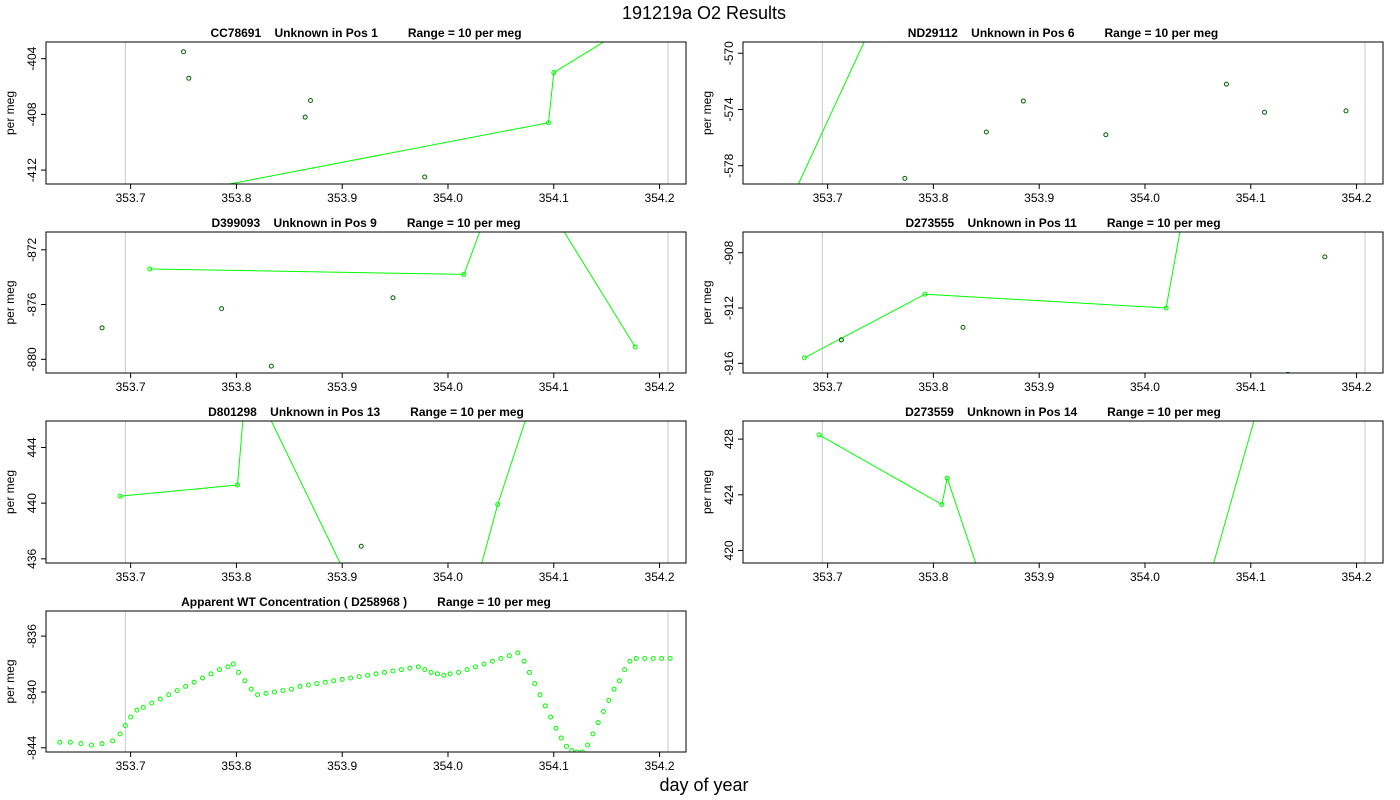 Image resolution: width=1400 pixels, height=800 pixels. What do you see at coordinates (32, 249) in the screenshot?
I see `y-tick-label: -872` at bounding box center [32, 249].